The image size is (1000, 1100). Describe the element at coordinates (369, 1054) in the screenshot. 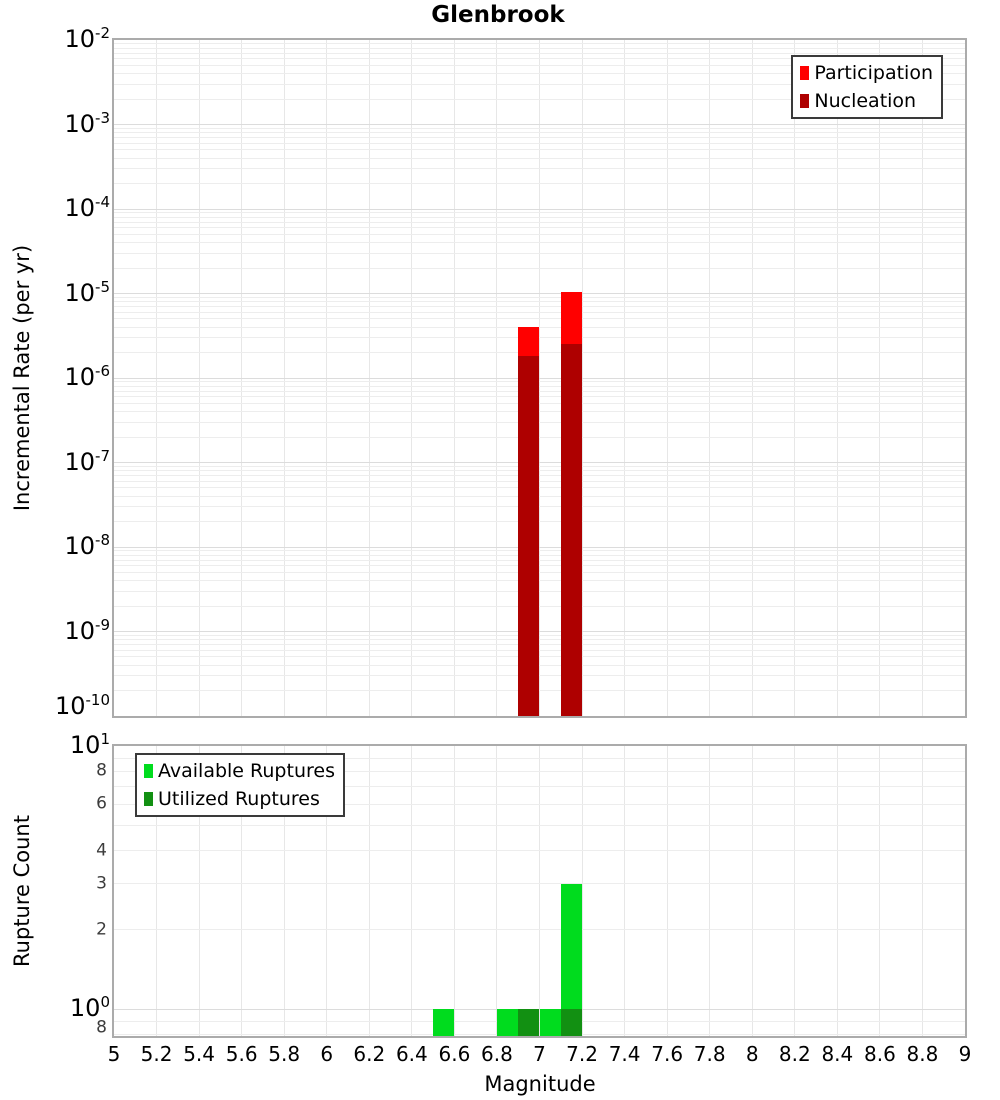

I see `x-tick-label: 6.2` at that location.